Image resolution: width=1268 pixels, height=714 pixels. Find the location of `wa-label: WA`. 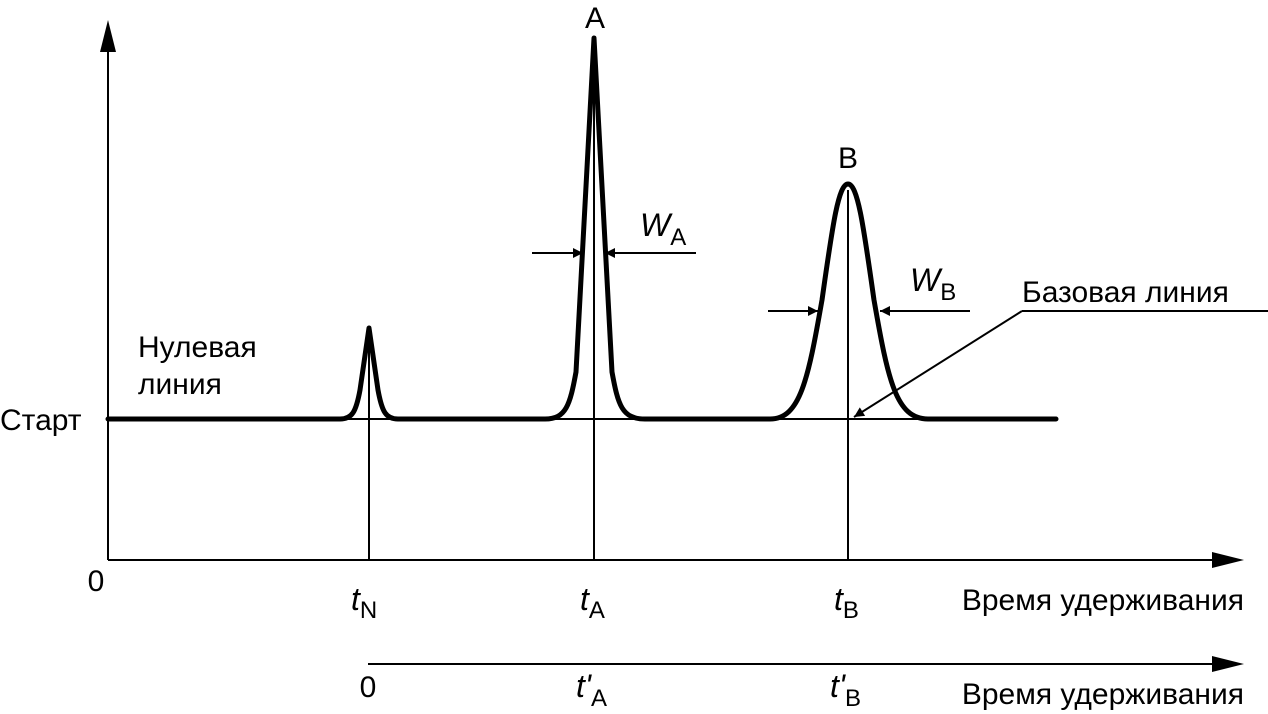

wa-label: WA is located at coordinates (663, 229).